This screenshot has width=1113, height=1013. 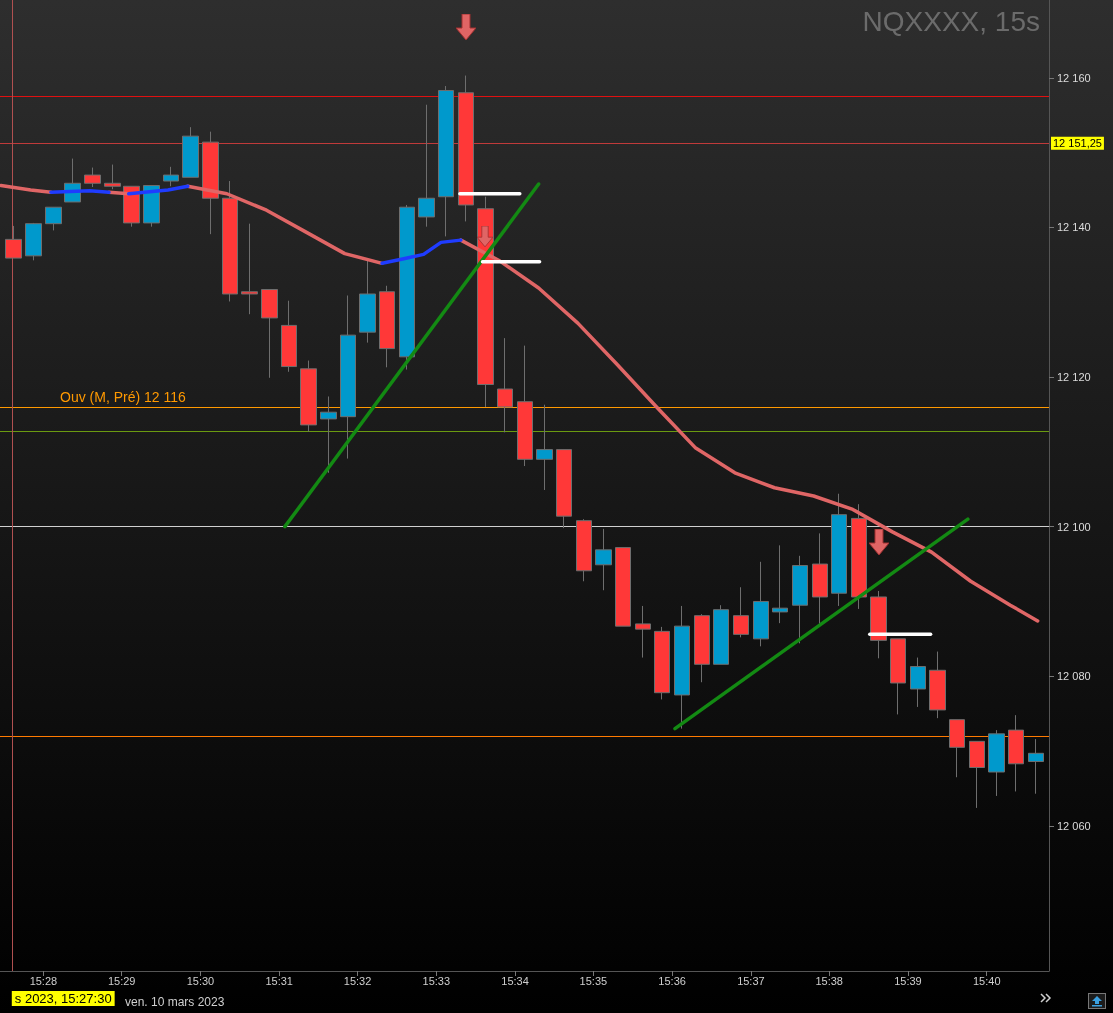 I want to click on x-tick-label: 15:33, so click(x=436, y=980).